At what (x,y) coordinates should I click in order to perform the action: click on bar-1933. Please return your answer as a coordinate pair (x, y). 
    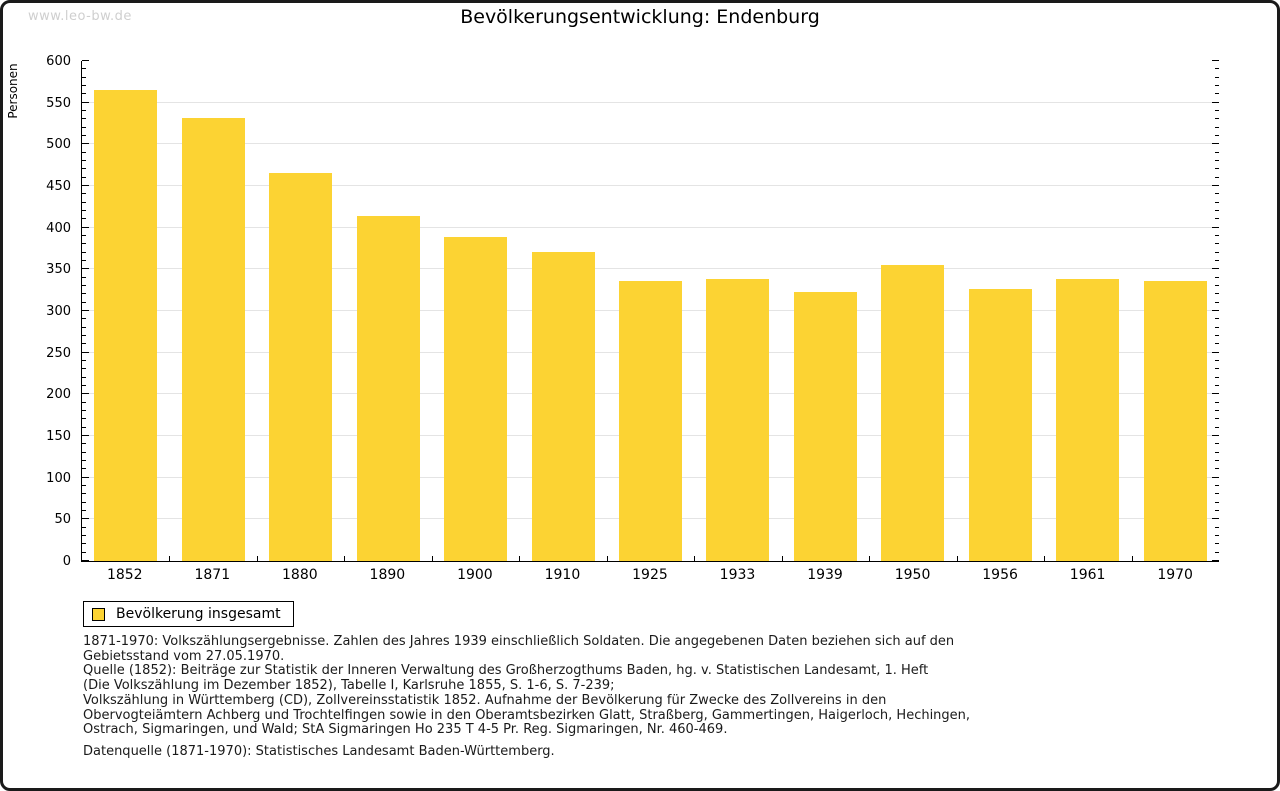
    Looking at the image, I should click on (737, 420).